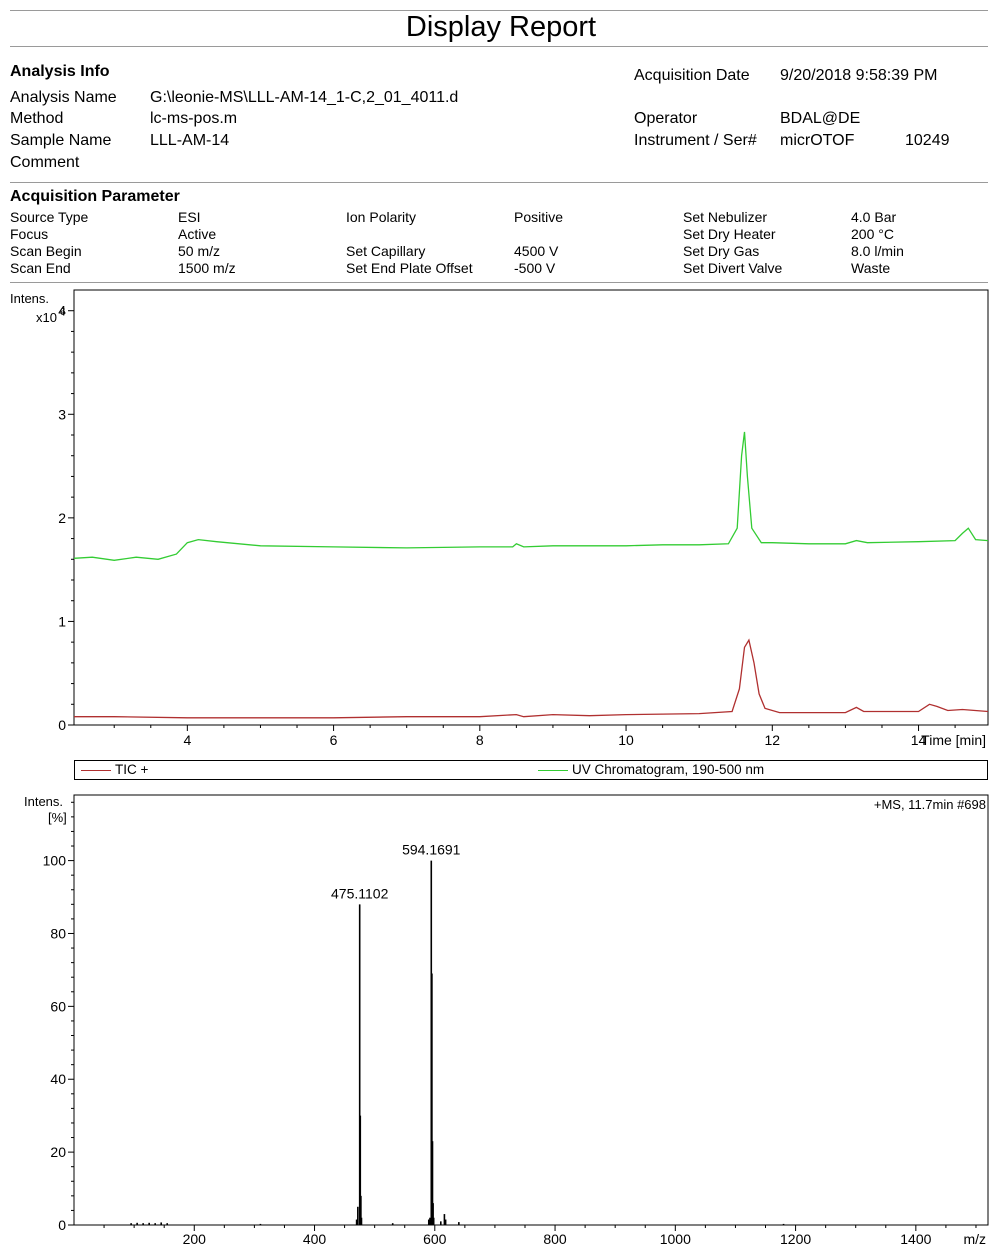 This screenshot has height=1250, width=990. I want to click on spectrum-y-unit: [%], so click(57, 817).